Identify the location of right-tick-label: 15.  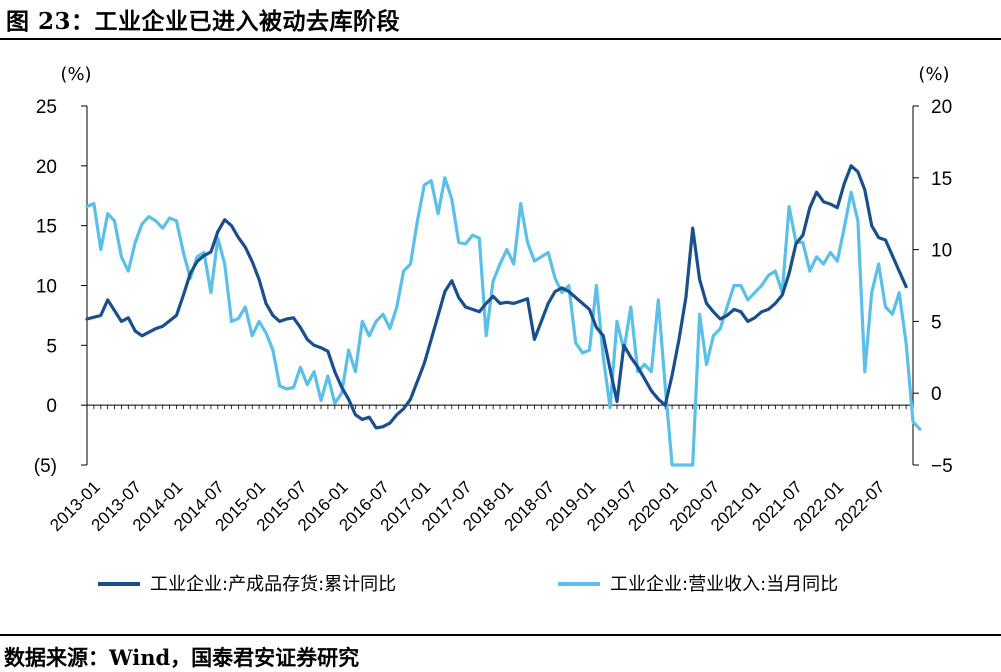
(941, 179).